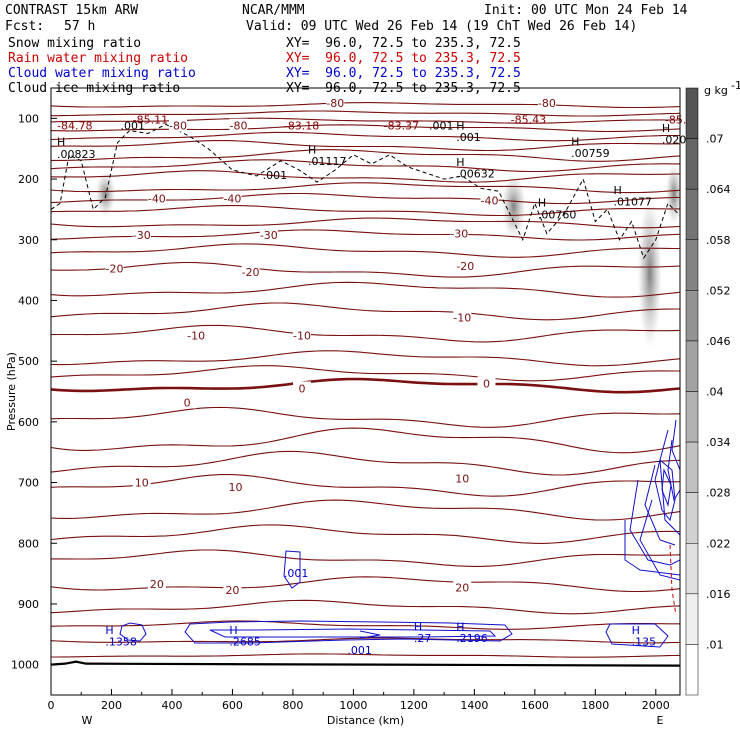 The image size is (740, 740). What do you see at coordinates (51, 705) in the screenshot?
I see `x-tick-label: 0` at bounding box center [51, 705].